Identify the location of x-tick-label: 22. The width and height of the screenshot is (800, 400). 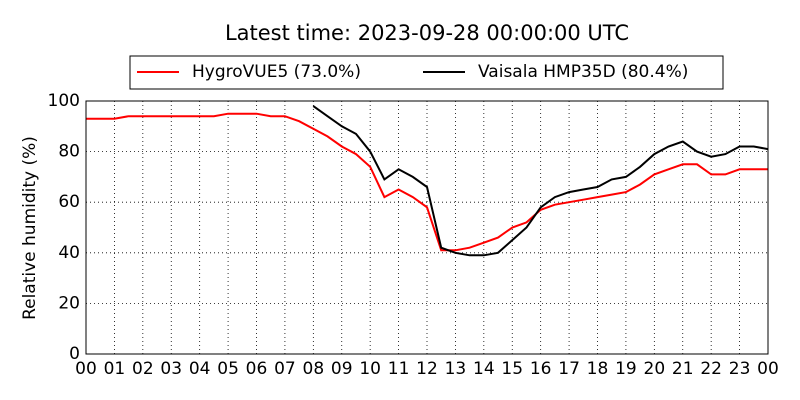
(711, 369).